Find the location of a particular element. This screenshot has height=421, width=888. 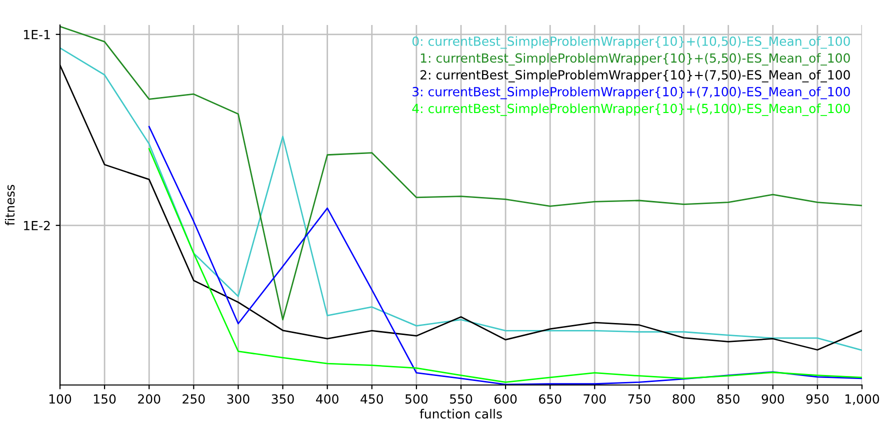

x-tick-label: 700 is located at coordinates (595, 399).